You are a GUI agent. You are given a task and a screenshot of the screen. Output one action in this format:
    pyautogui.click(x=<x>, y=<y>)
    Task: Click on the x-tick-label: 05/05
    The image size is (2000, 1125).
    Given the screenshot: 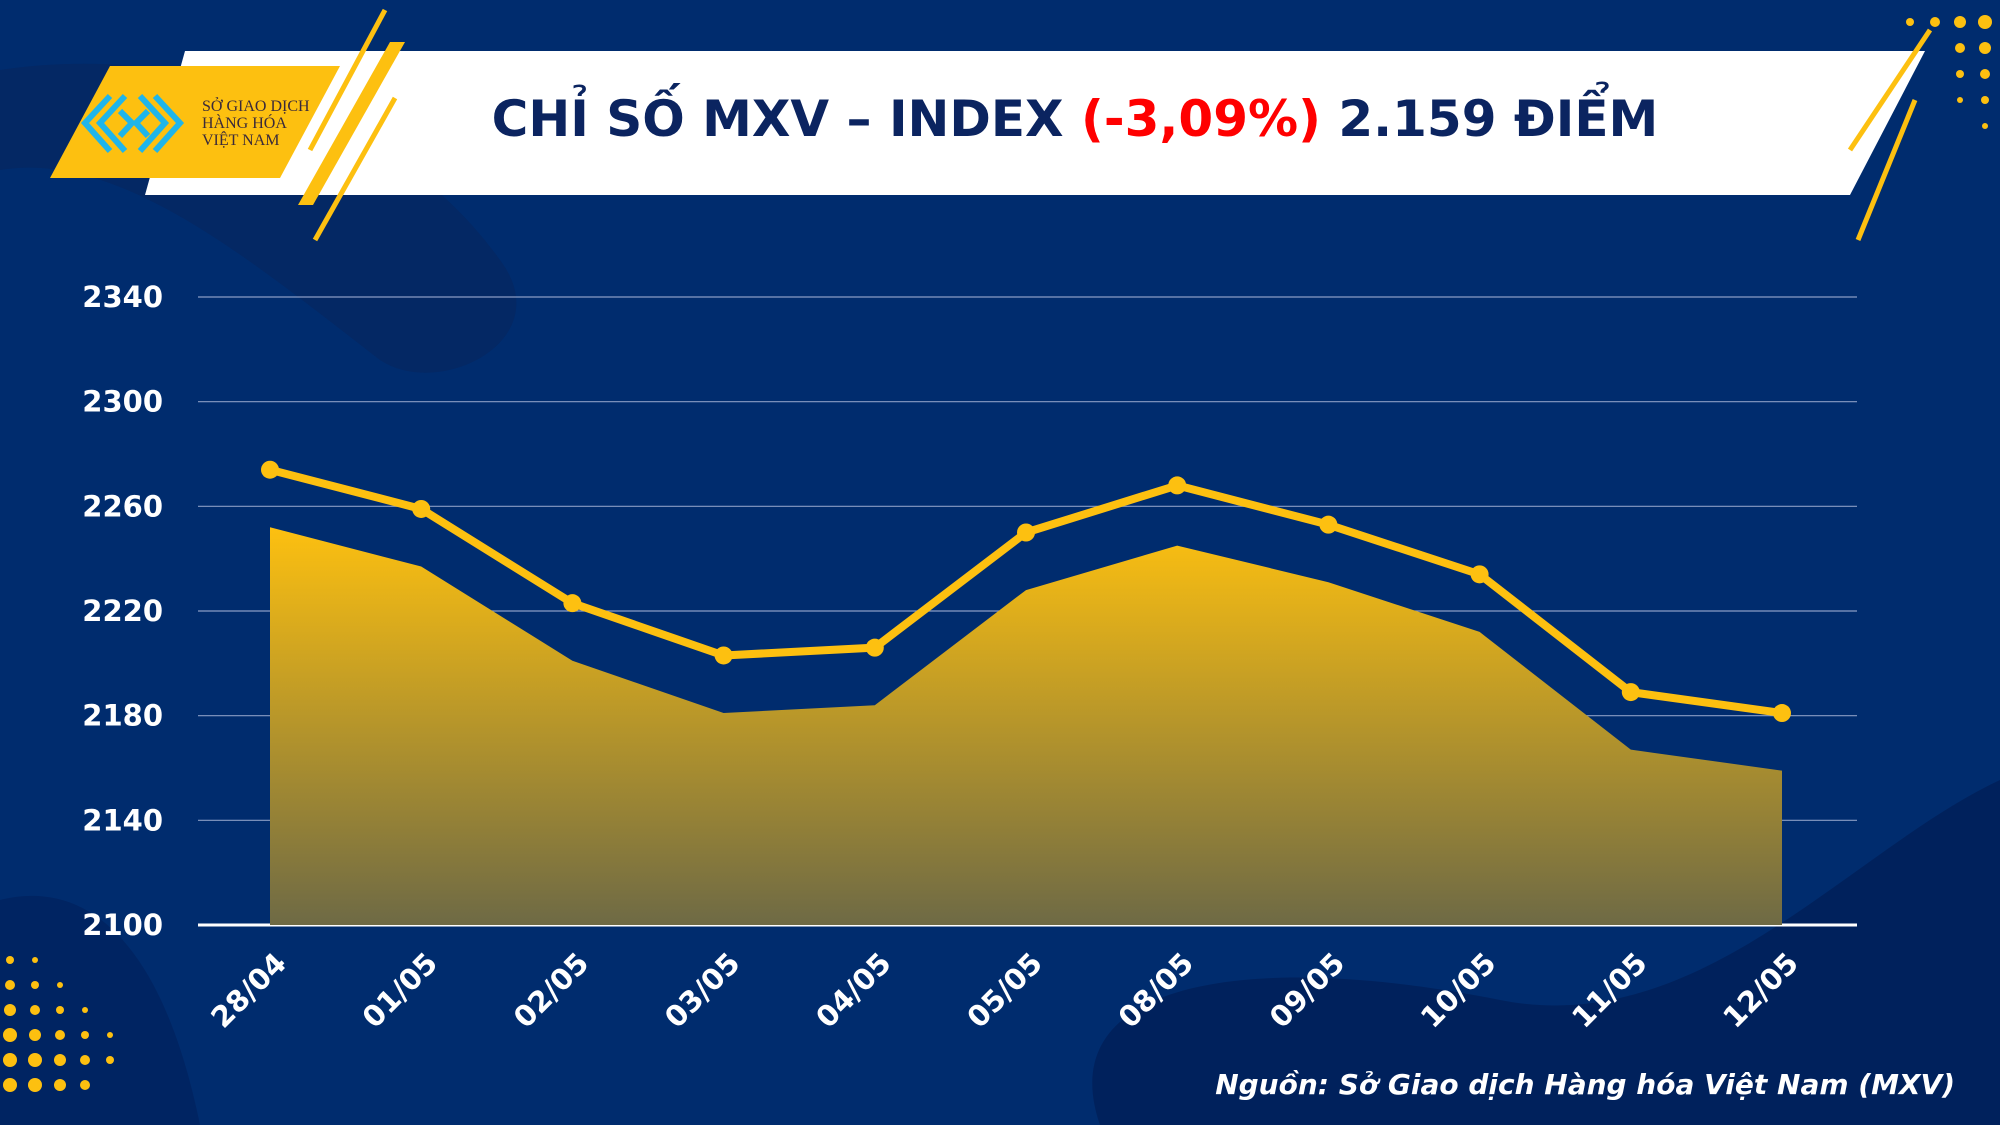 What is the action you would take?
    pyautogui.click(x=1004, y=990)
    